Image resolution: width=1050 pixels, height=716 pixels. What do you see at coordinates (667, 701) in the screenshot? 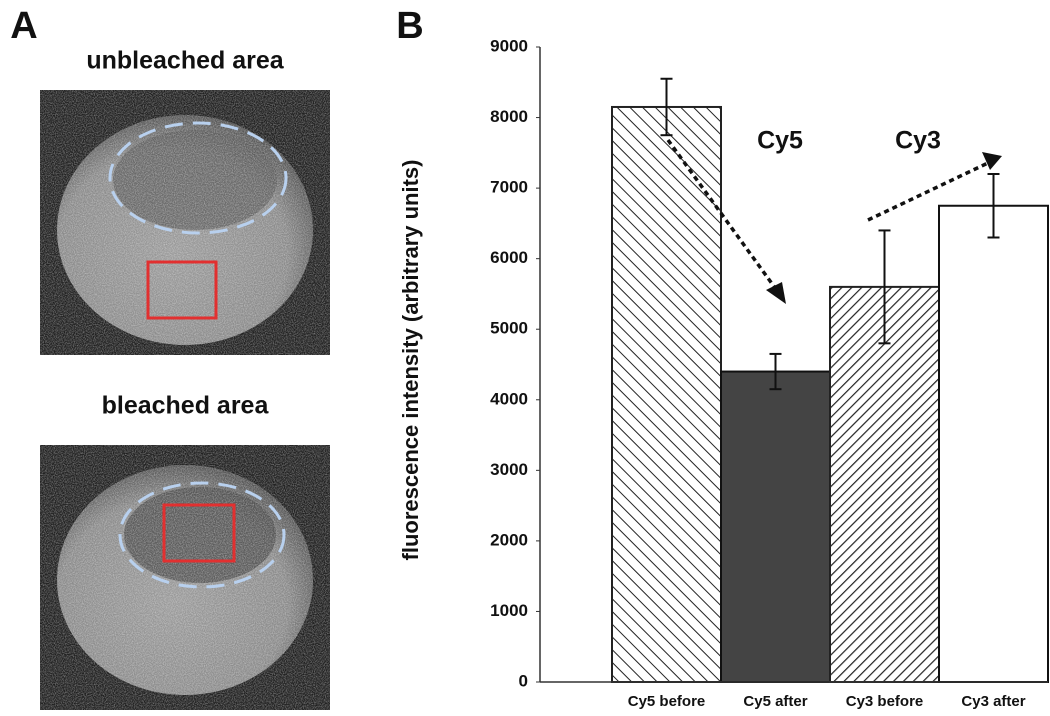
I see `x-tick-label: Cy5 before` at bounding box center [667, 701].